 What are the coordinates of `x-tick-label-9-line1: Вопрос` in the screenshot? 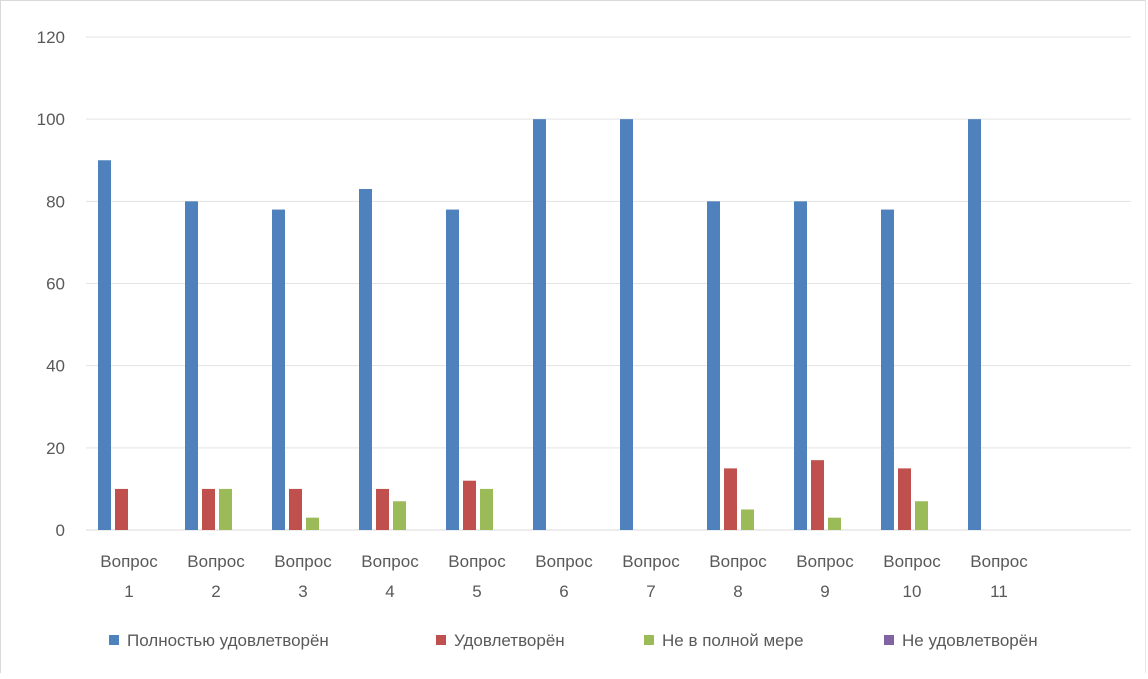 It's located at (825, 561).